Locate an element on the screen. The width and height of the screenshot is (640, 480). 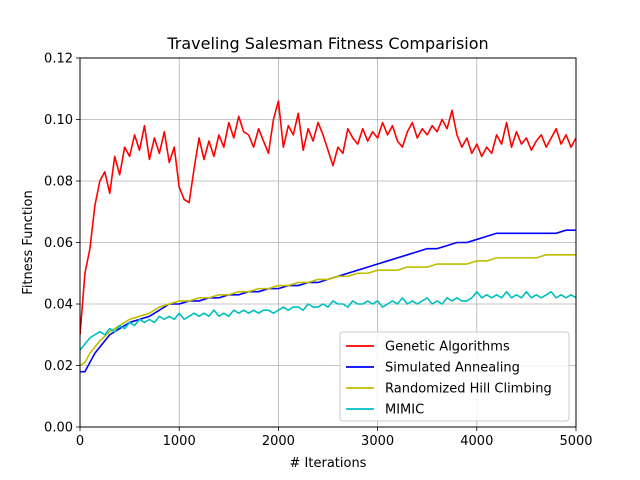
x-axis-label: # Iterations is located at coordinates (328, 463).